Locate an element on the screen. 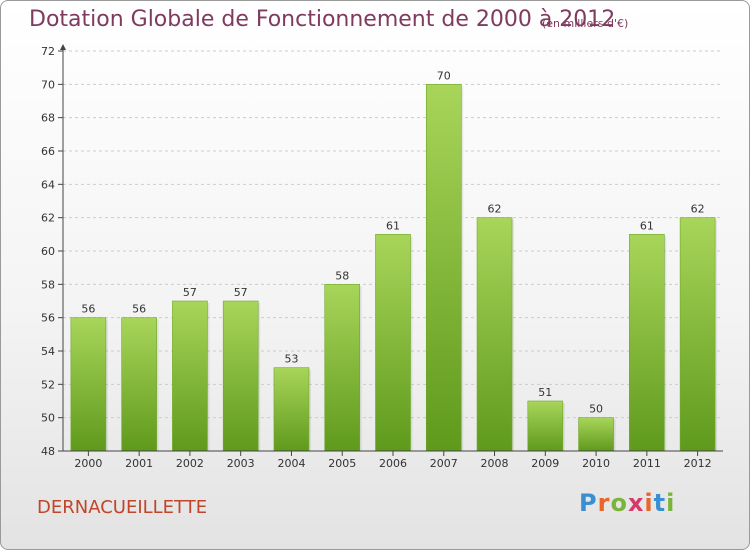 The width and height of the screenshot is (750, 550). data-label: 70 is located at coordinates (444, 75).